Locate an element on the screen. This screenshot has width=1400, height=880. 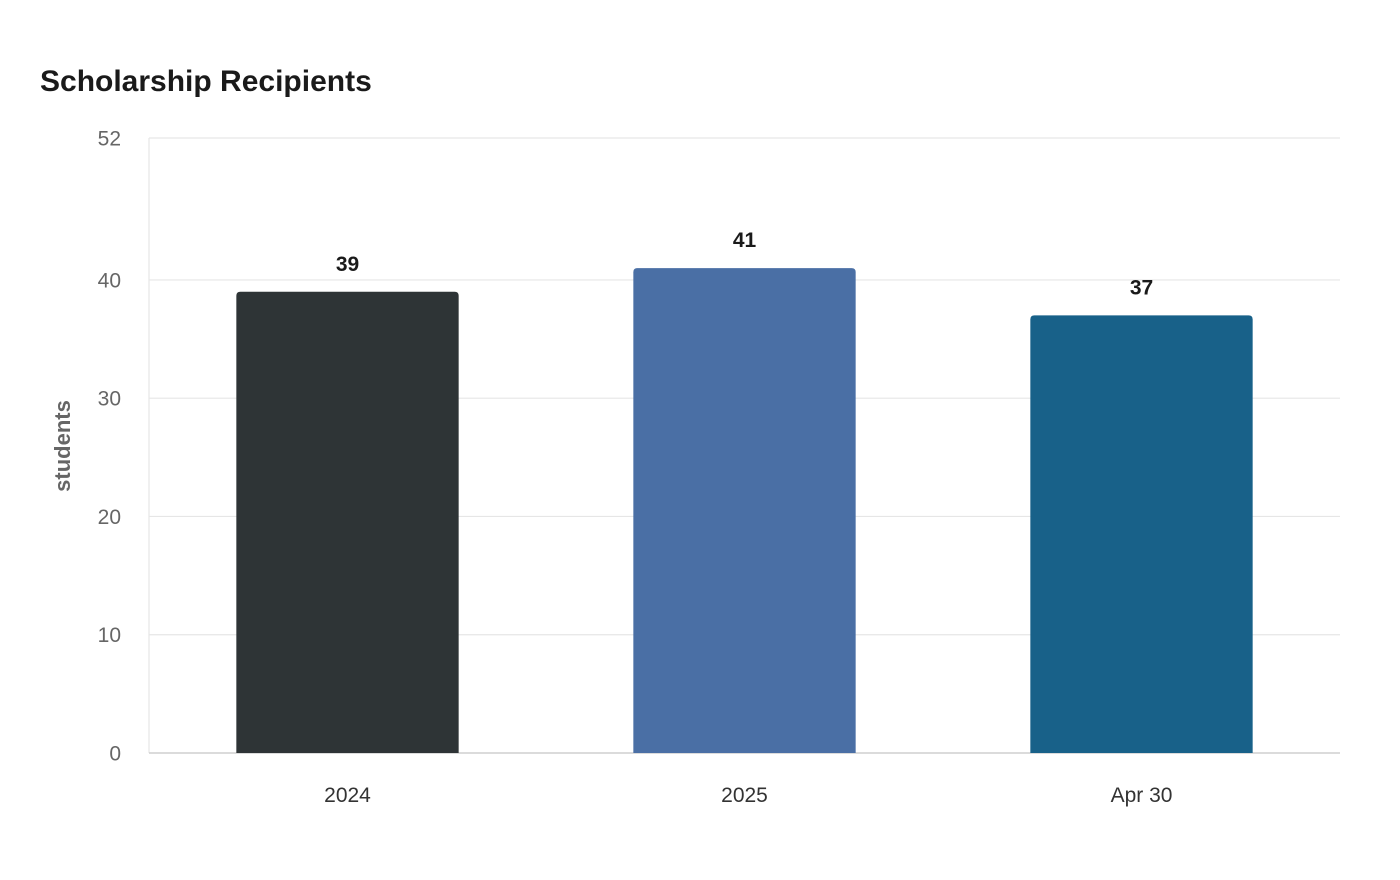
y-tick-label: 52 is located at coordinates (109, 139).